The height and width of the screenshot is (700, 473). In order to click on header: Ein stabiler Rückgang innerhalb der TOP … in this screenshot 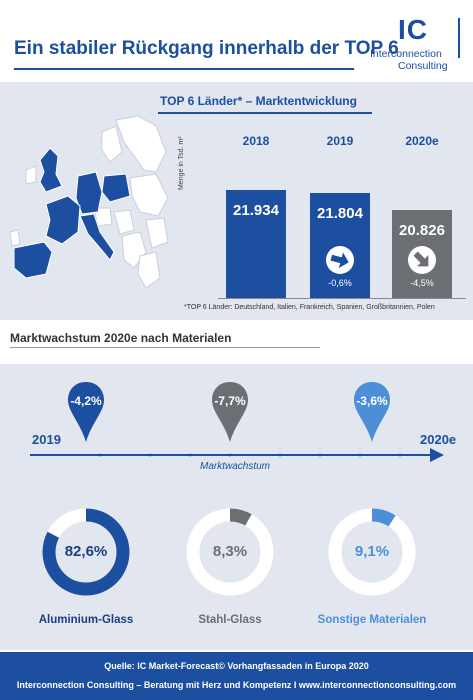, I will do `click(236, 39)`.